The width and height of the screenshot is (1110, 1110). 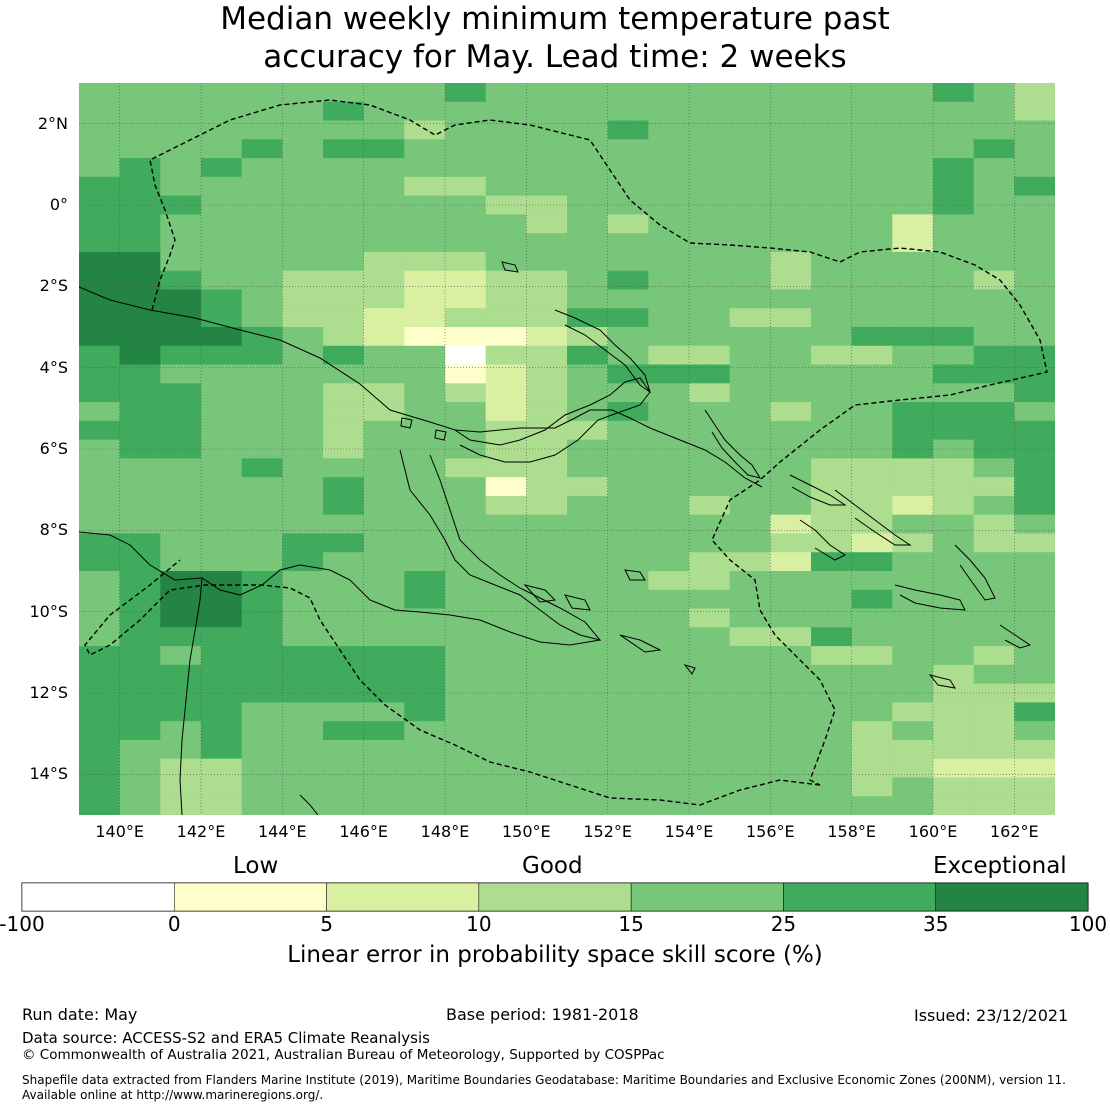 I want to click on longitude-label: 152°E, so click(x=607, y=831).